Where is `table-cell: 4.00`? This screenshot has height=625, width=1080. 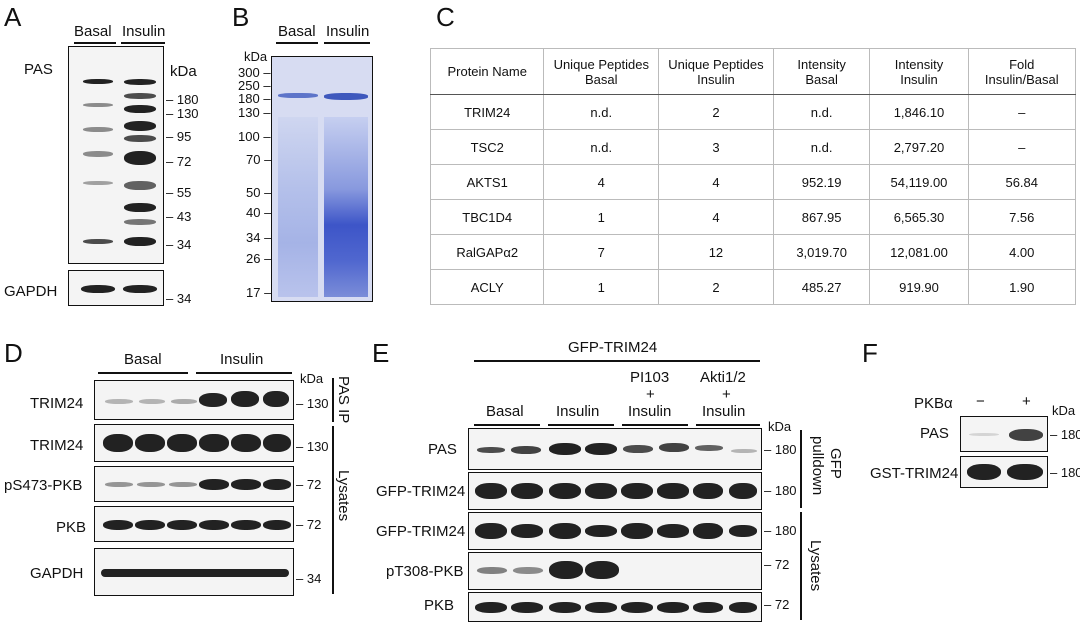
table-cell: 4.00 is located at coordinates (1021, 252).